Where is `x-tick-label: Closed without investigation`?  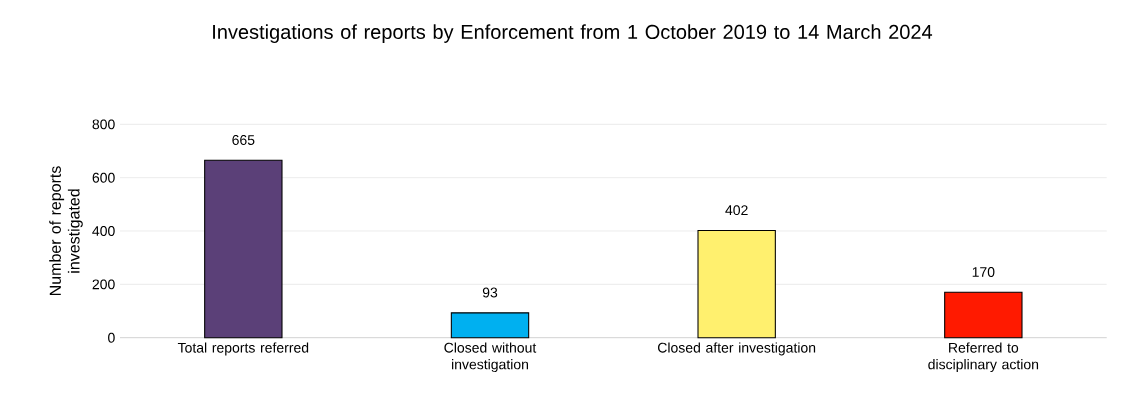
x-tick-label: Closed without investigation is located at coordinates (490, 357).